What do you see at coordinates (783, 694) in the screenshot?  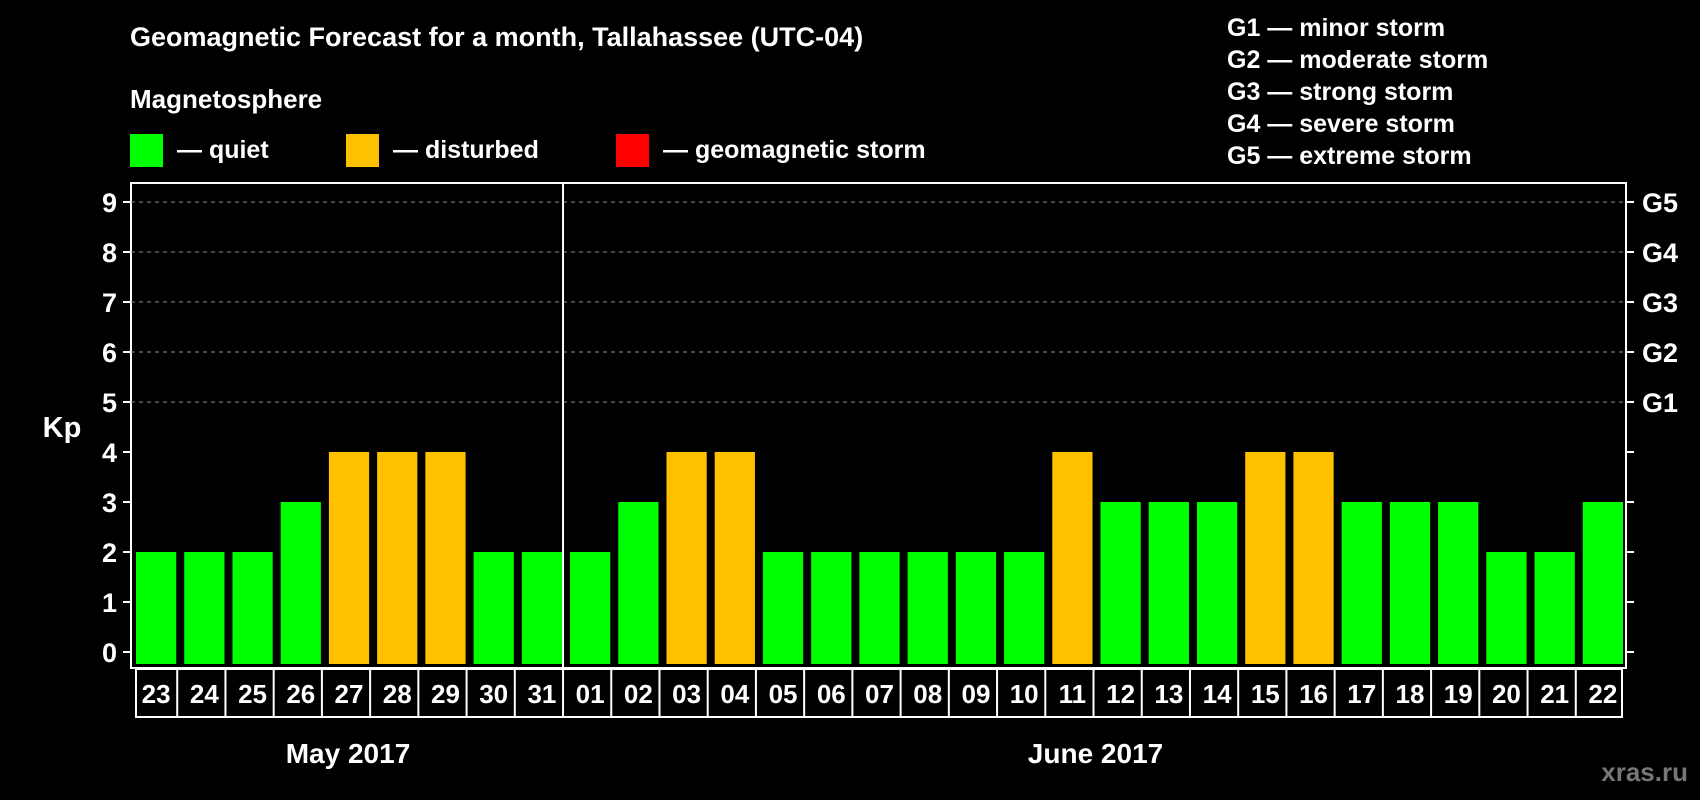 I see `day-label: 05` at bounding box center [783, 694].